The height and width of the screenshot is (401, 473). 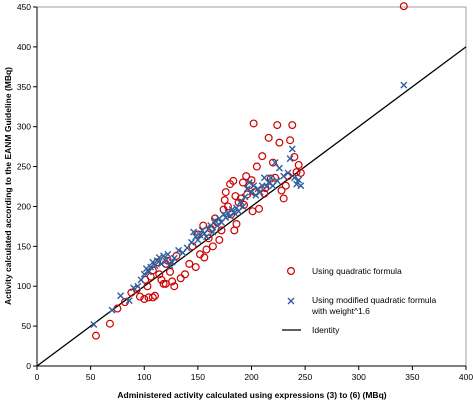 I want to click on y-tick-label: 450, so click(x=24, y=7).